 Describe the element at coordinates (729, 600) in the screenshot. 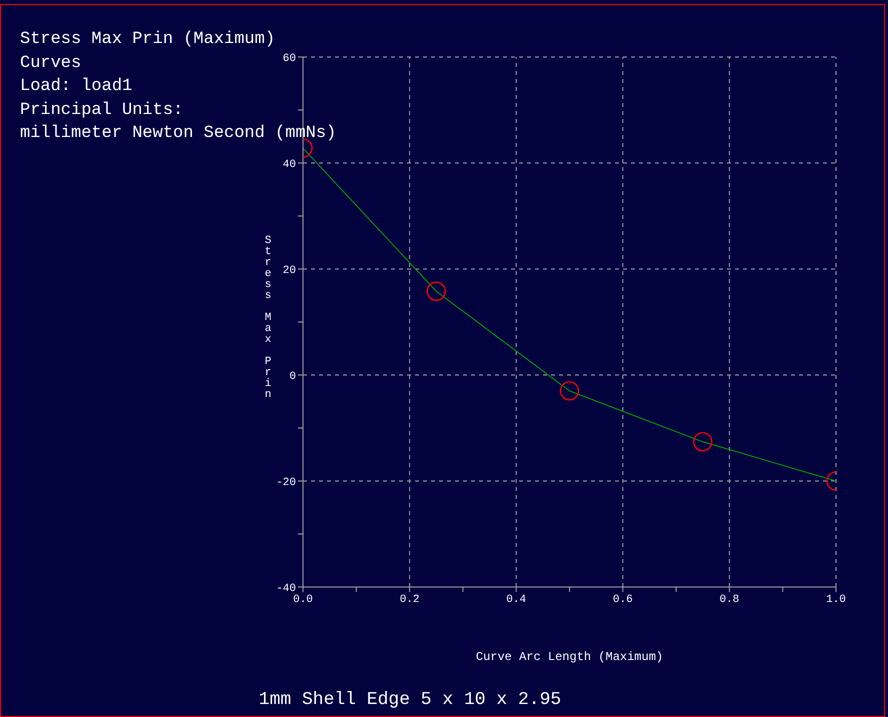

I see `x-tick-label: 0.8` at that location.